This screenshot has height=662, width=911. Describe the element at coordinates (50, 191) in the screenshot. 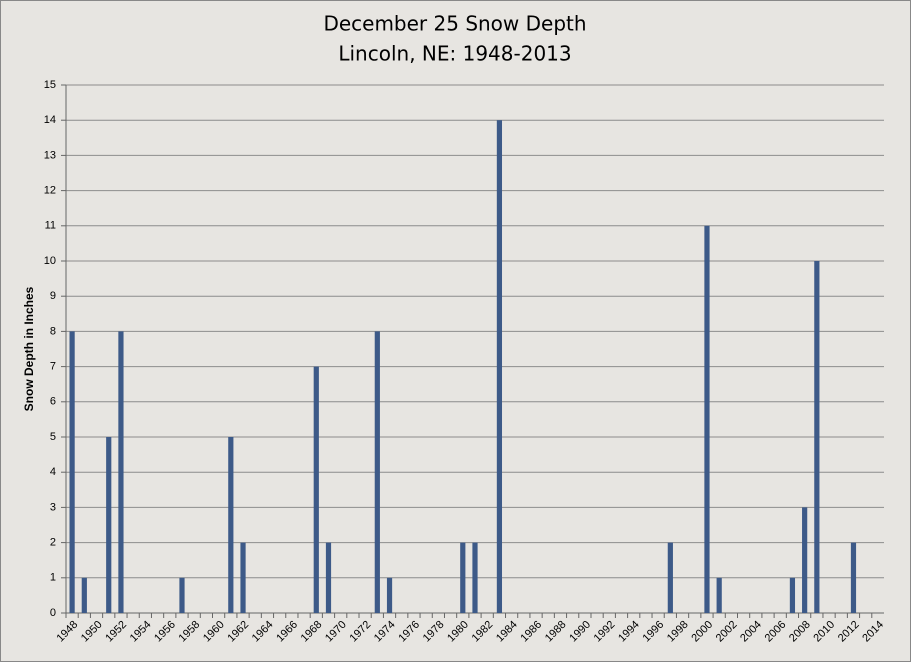

I see `y-tick-label: 12` at that location.